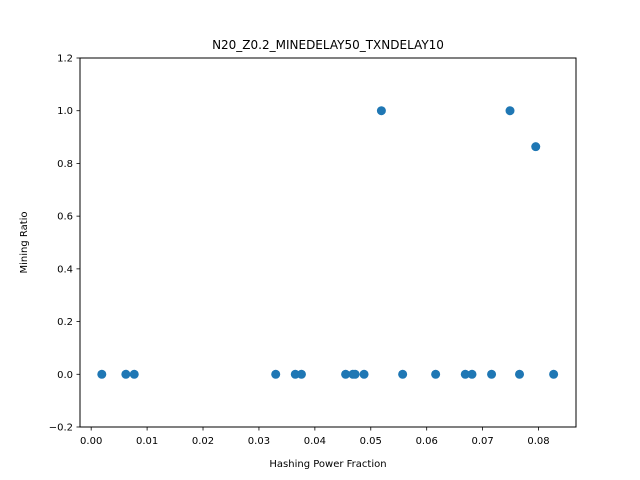  I want to click on y-tick-label: −0.2, so click(61, 428).